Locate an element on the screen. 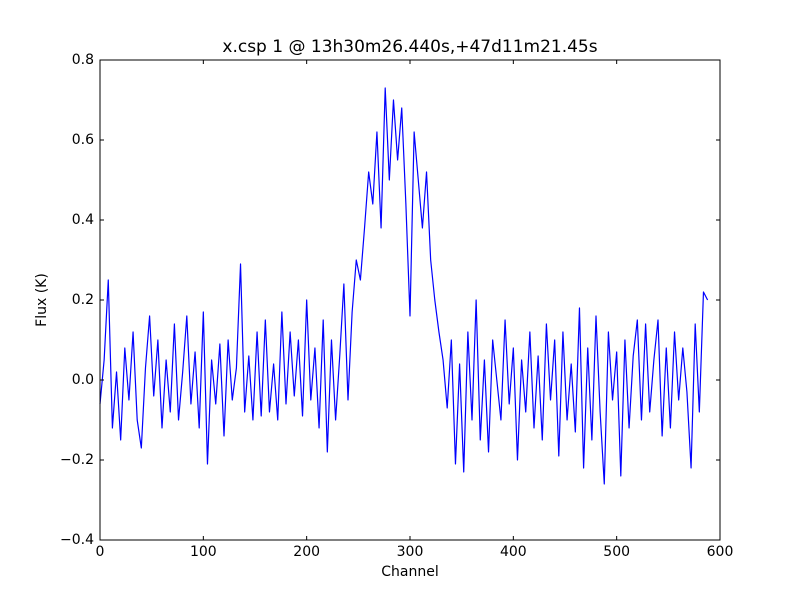 The height and width of the screenshot is (600, 800). x-tick-label: 100 is located at coordinates (203, 552).